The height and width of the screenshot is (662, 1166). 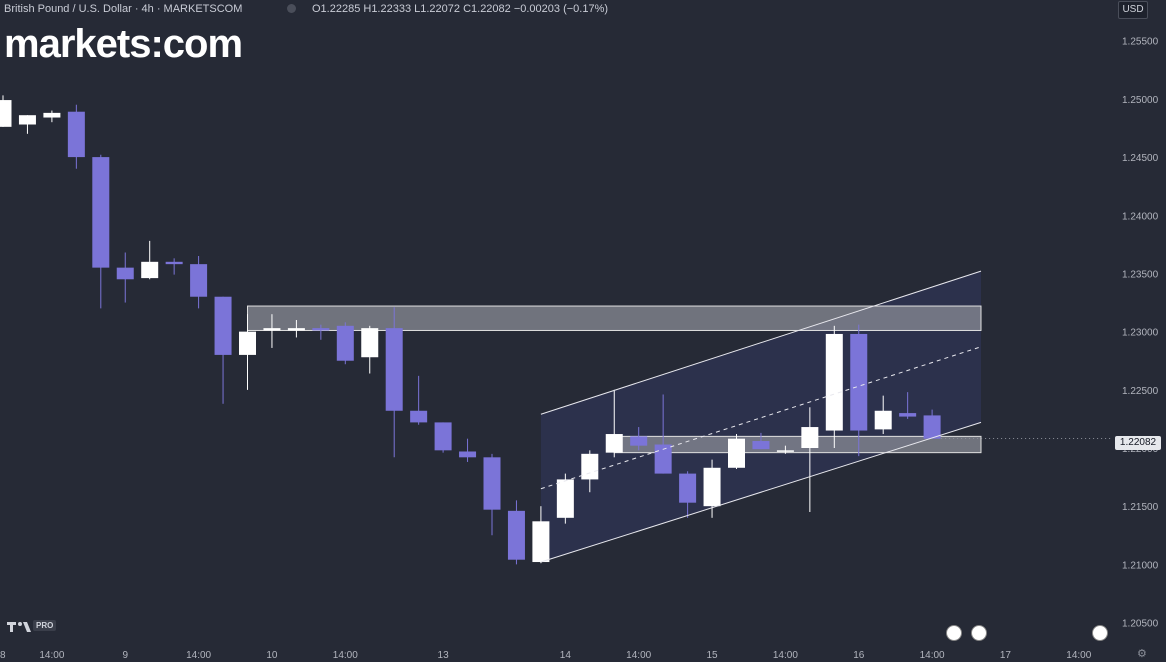 I want to click on market-status-icon, so click(x=291, y=8).